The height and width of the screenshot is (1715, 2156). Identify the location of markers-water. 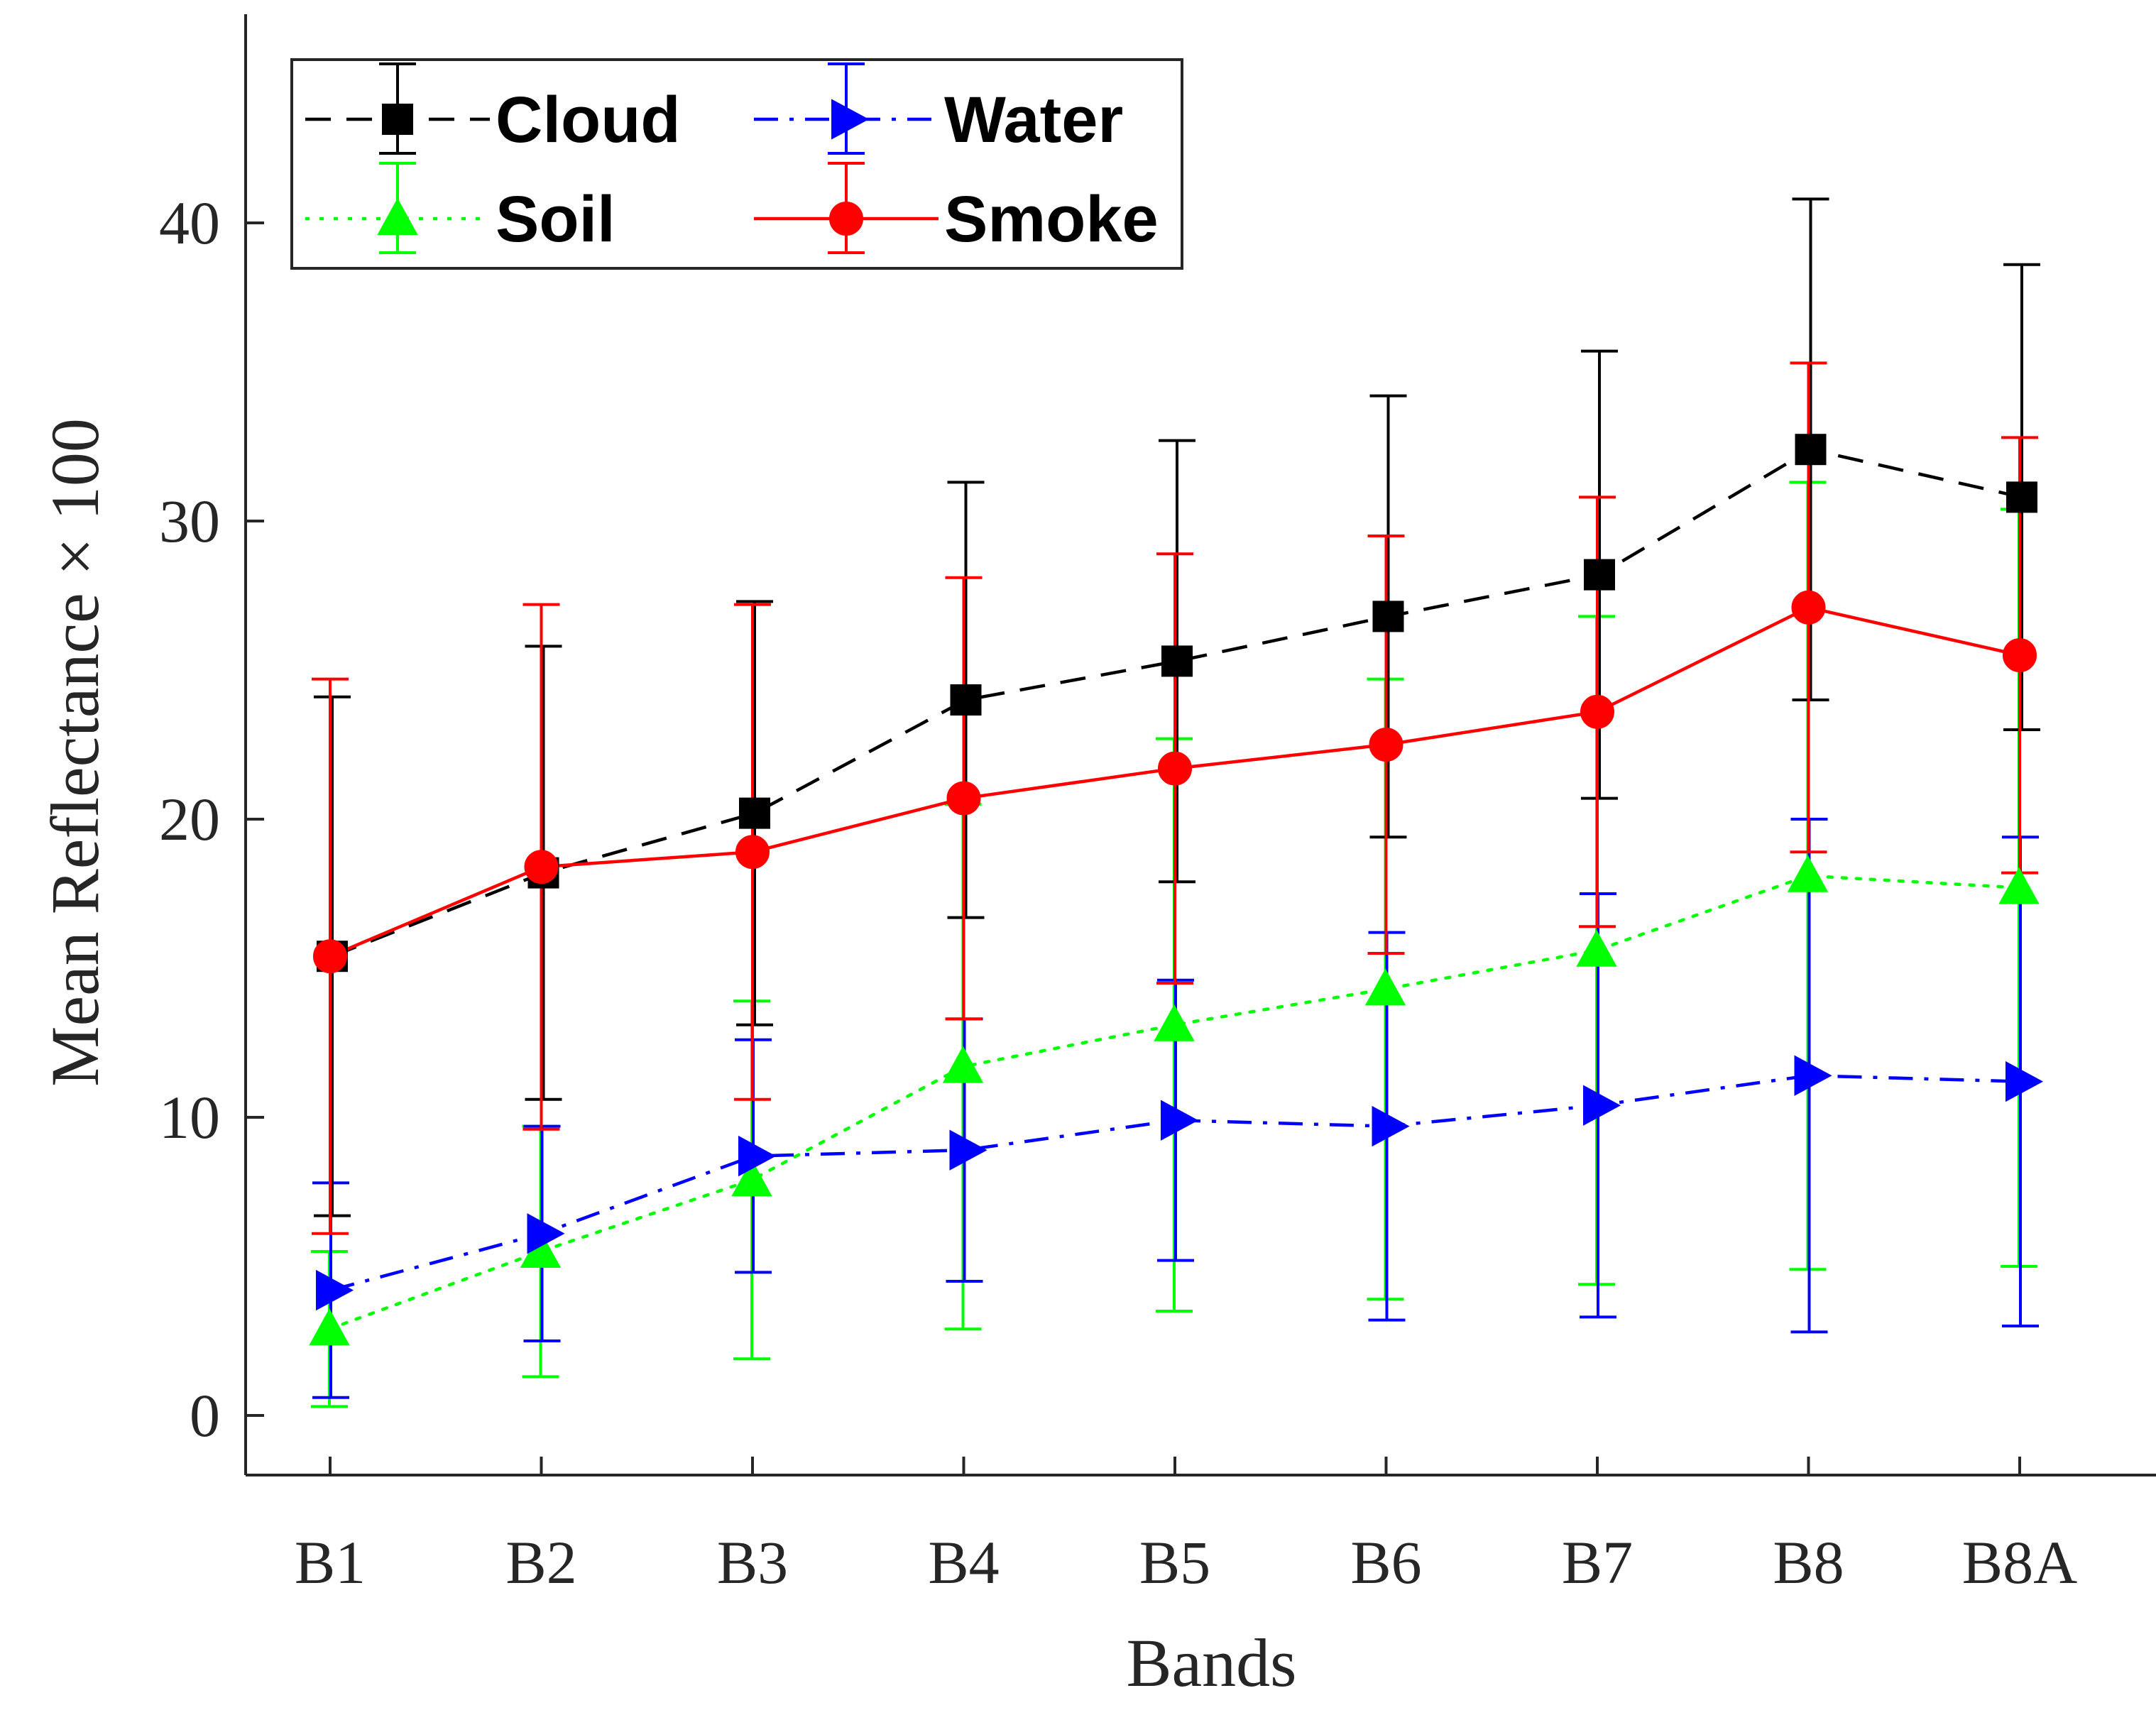
(1180, 1183).